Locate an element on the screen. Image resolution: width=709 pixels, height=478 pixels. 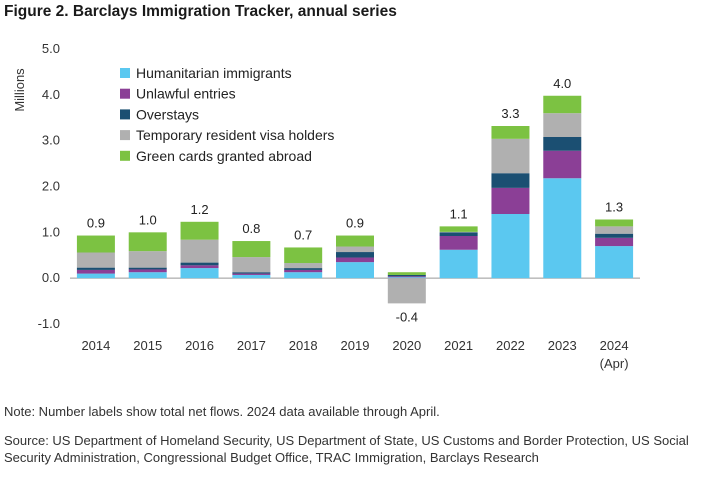
x-tick-label: 2014 is located at coordinates (95, 345).